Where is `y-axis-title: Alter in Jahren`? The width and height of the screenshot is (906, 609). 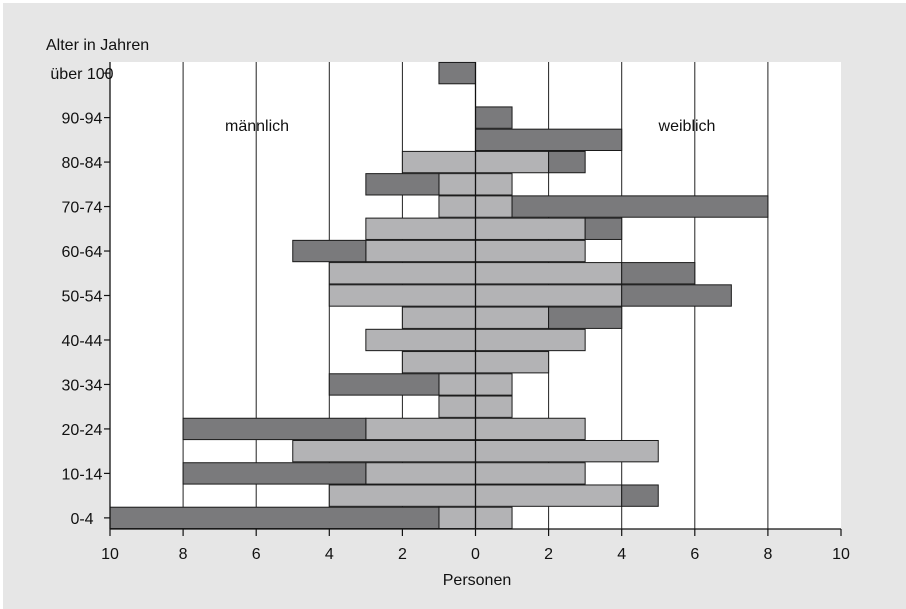 y-axis-title: Alter in Jahren is located at coordinates (97, 45).